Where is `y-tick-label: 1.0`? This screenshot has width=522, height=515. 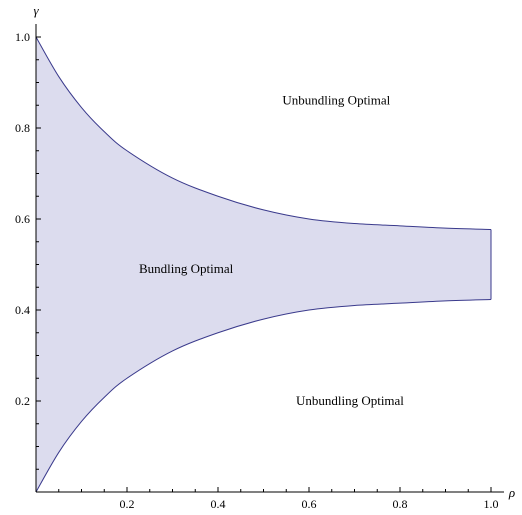 y-tick-label: 1.0 is located at coordinates (22, 37).